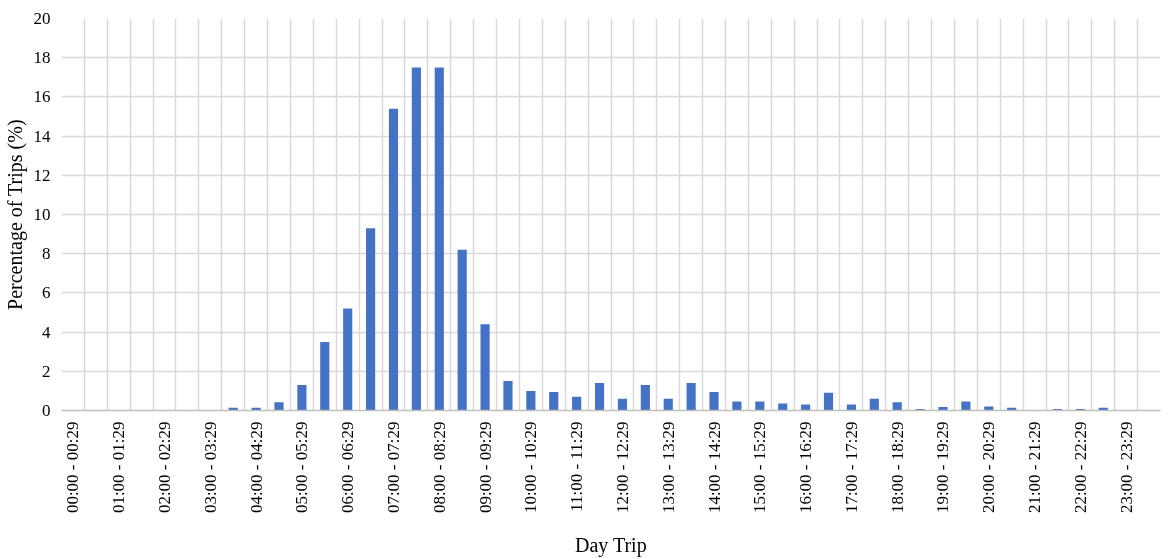 The width and height of the screenshot is (1174, 559). I want to click on x-tick-label: 21:00 - 21:29, so click(1035, 467).